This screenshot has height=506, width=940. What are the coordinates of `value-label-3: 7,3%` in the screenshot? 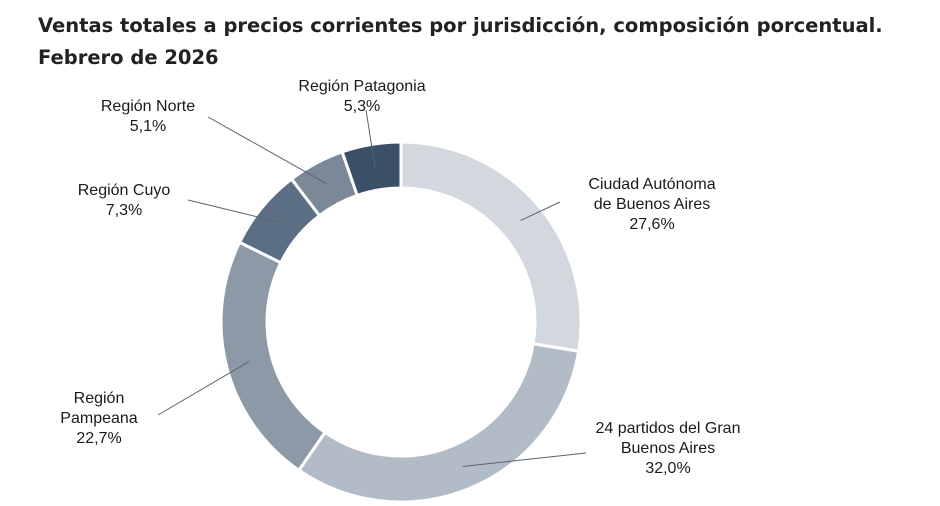 It's located at (124, 210).